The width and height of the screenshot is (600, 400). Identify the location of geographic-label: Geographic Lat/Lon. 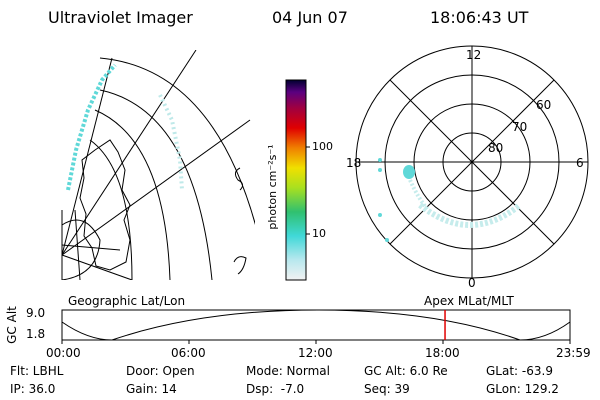
(127, 301).